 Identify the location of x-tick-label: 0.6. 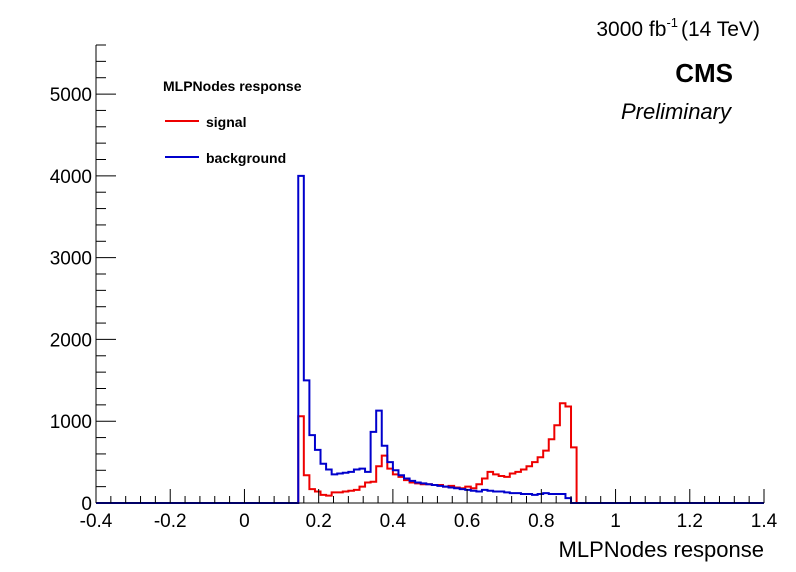
(467, 521).